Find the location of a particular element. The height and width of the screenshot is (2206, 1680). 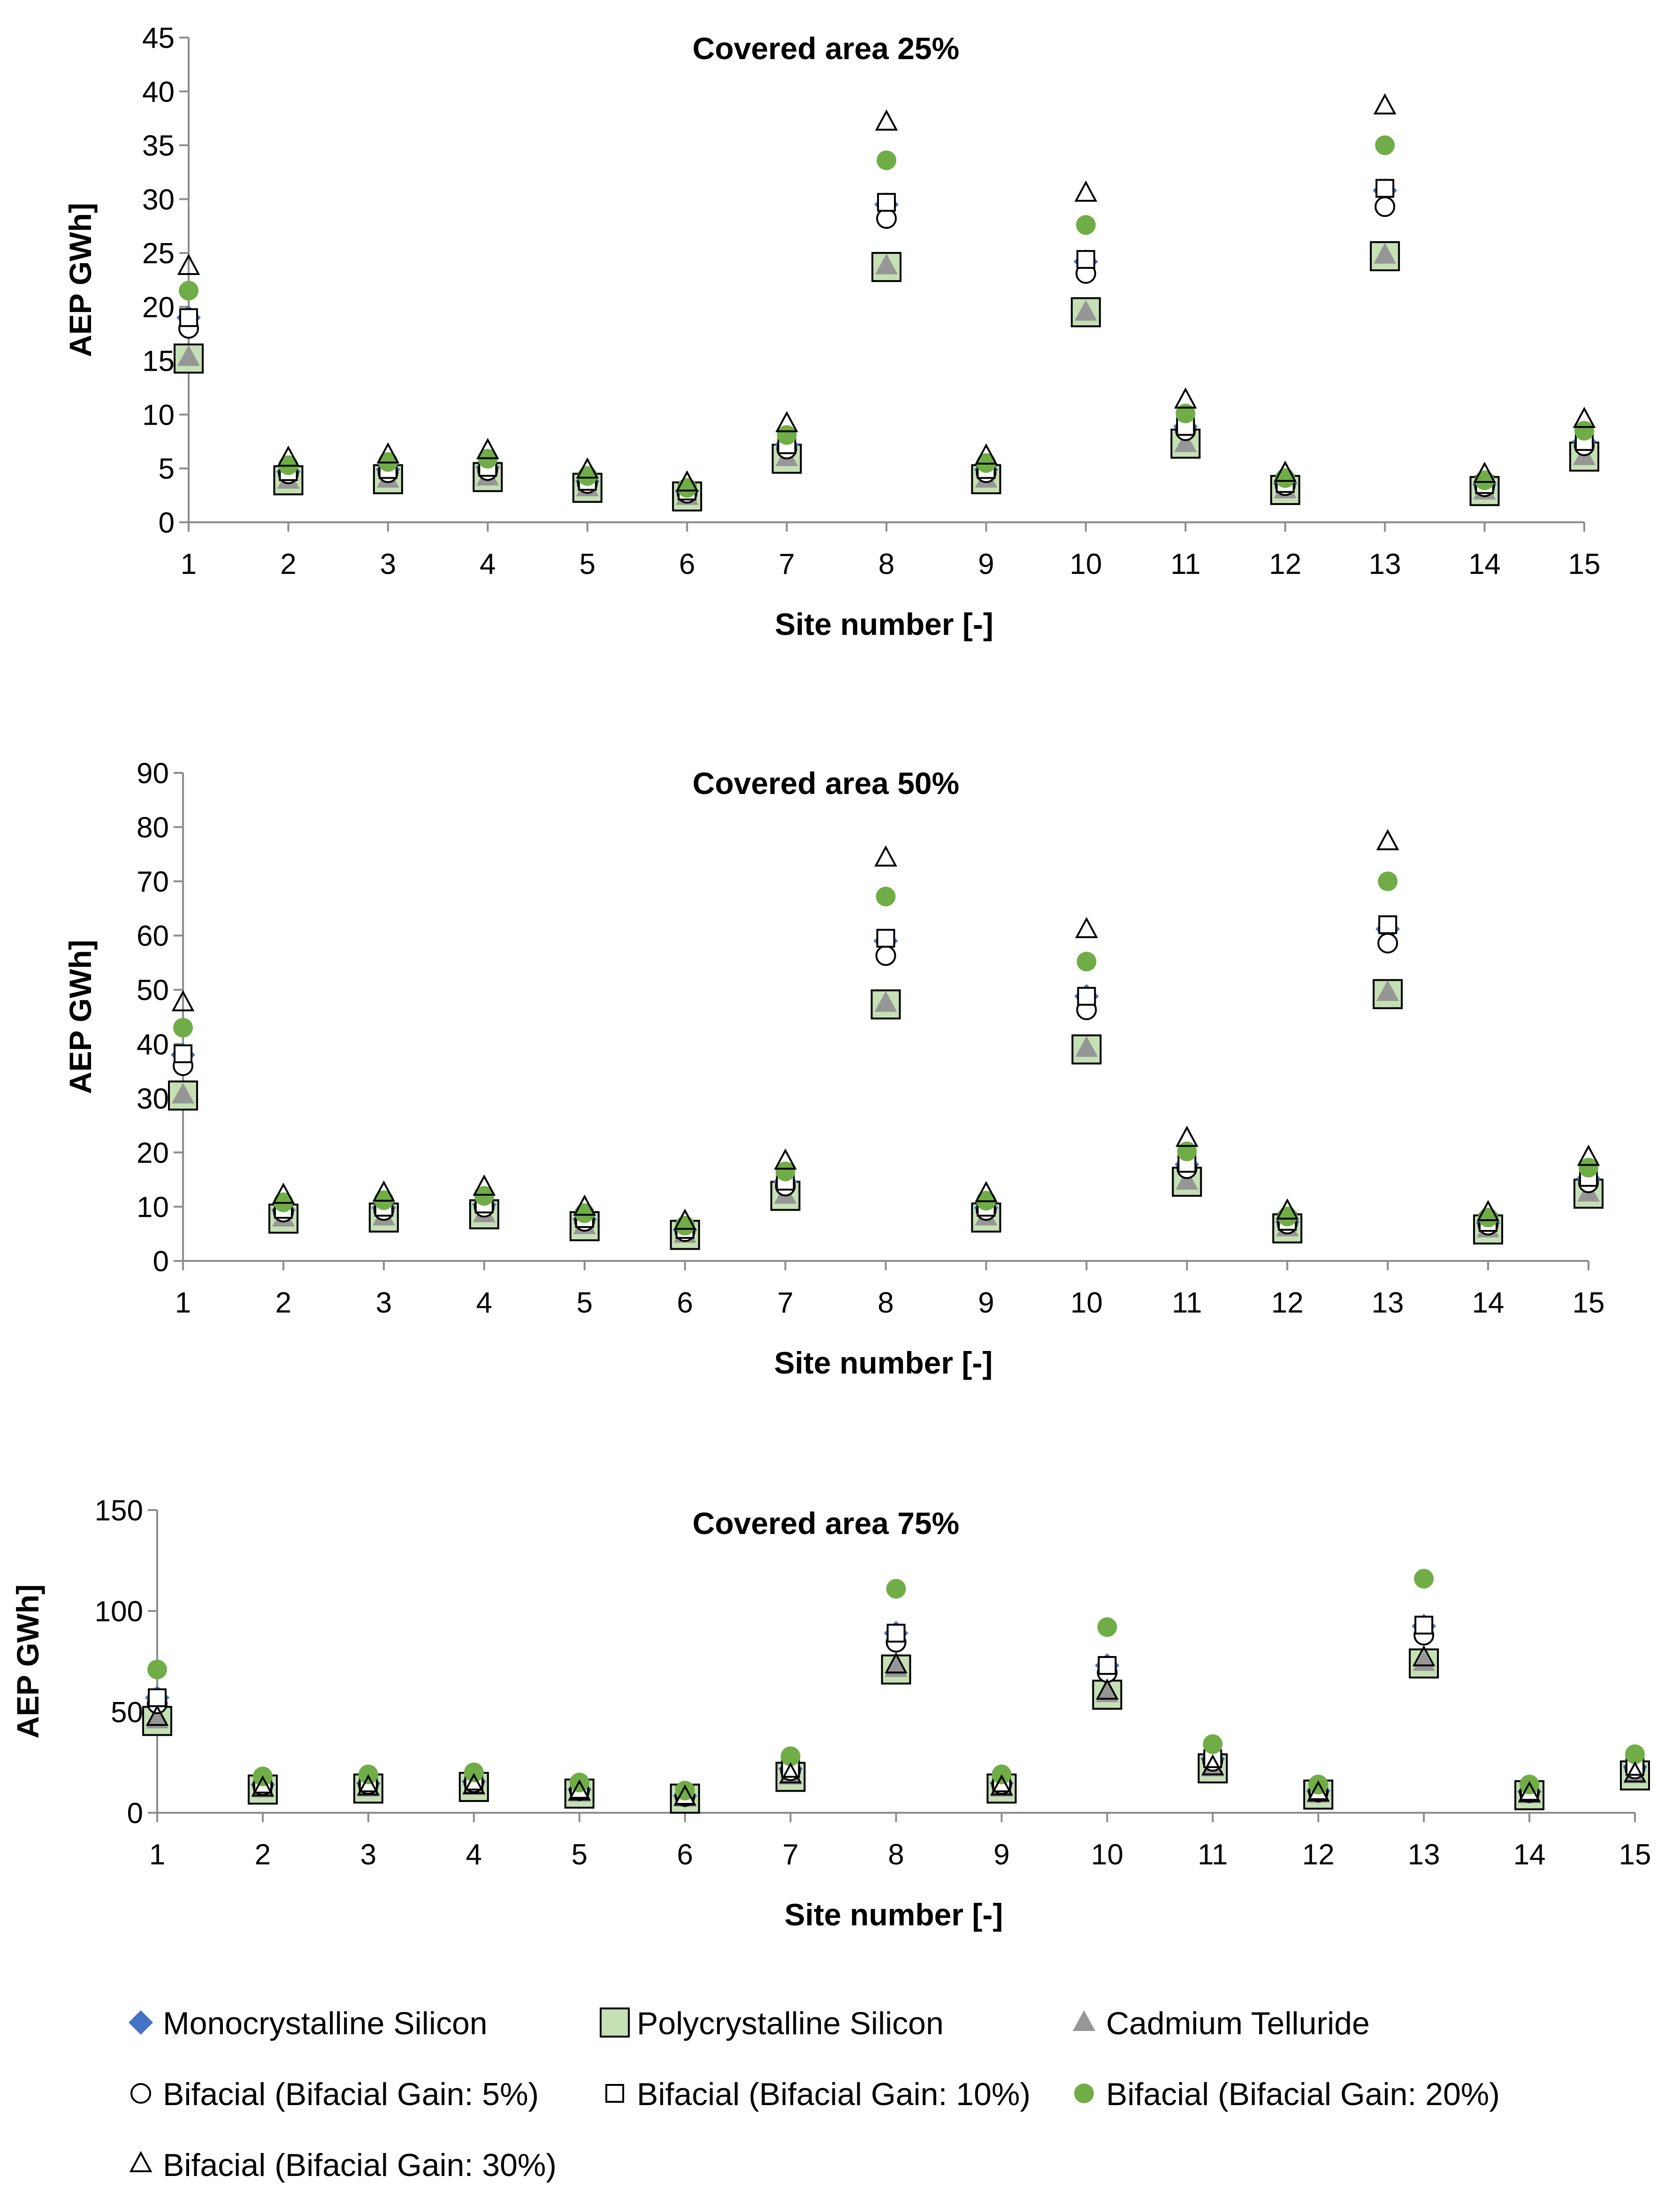

y-tick-label: 15 is located at coordinates (158, 361).